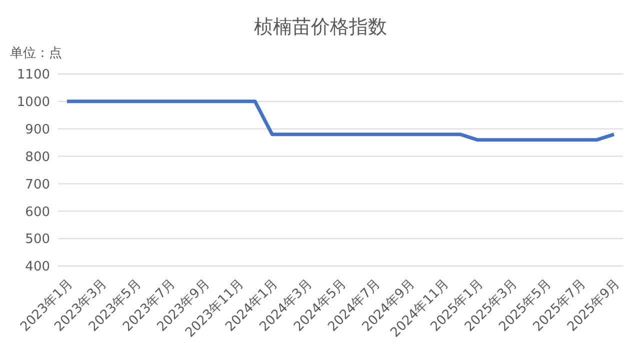 The height and width of the screenshot is (352, 641). I want to click on y-tick-label: 500, so click(37, 240).